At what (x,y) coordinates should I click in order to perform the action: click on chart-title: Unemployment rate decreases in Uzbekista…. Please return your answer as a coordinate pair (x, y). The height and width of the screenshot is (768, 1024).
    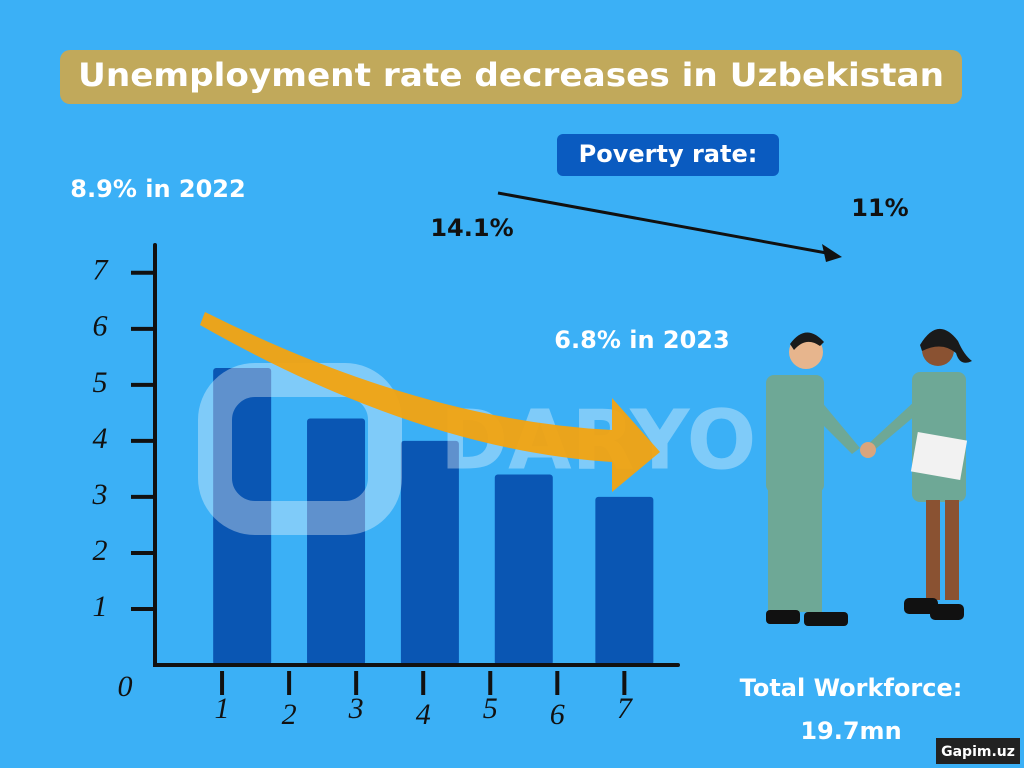
    Looking at the image, I should click on (511, 75).